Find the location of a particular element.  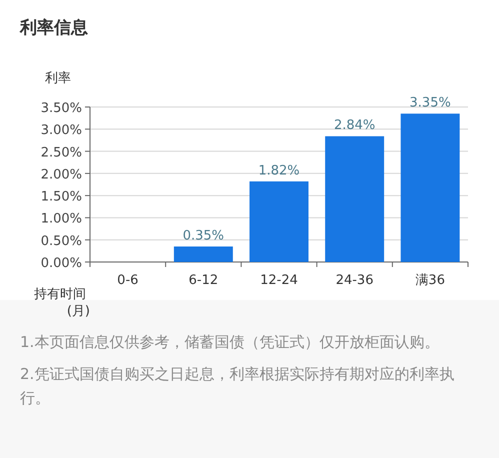

y-tick-label: 0.00% is located at coordinates (61, 263).